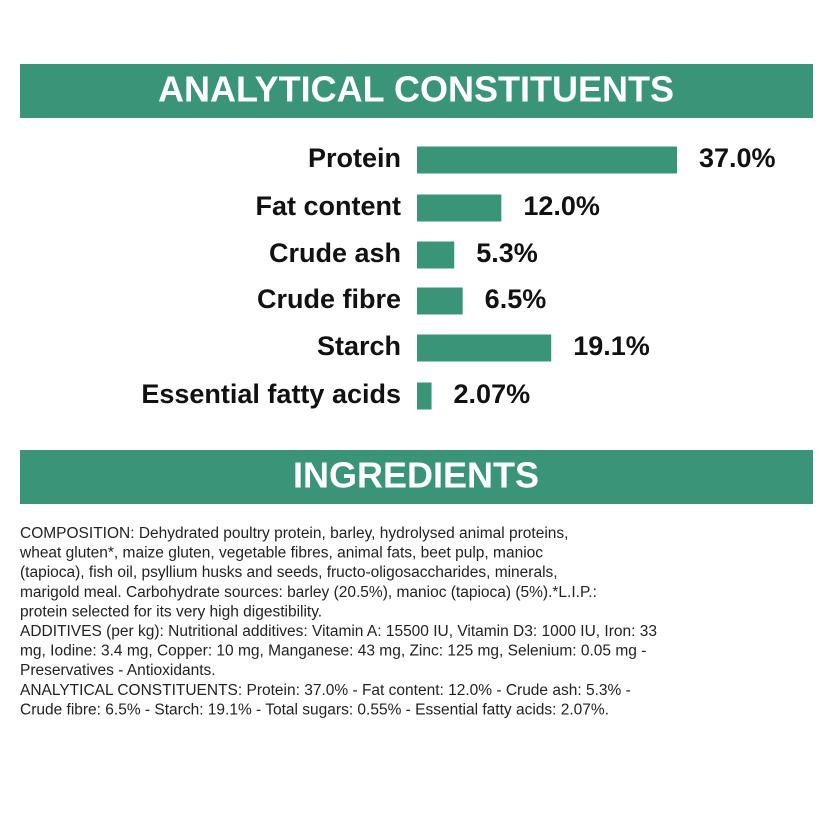  Describe the element at coordinates (492, 394) in the screenshot. I see `value-label: 2.07%` at that location.